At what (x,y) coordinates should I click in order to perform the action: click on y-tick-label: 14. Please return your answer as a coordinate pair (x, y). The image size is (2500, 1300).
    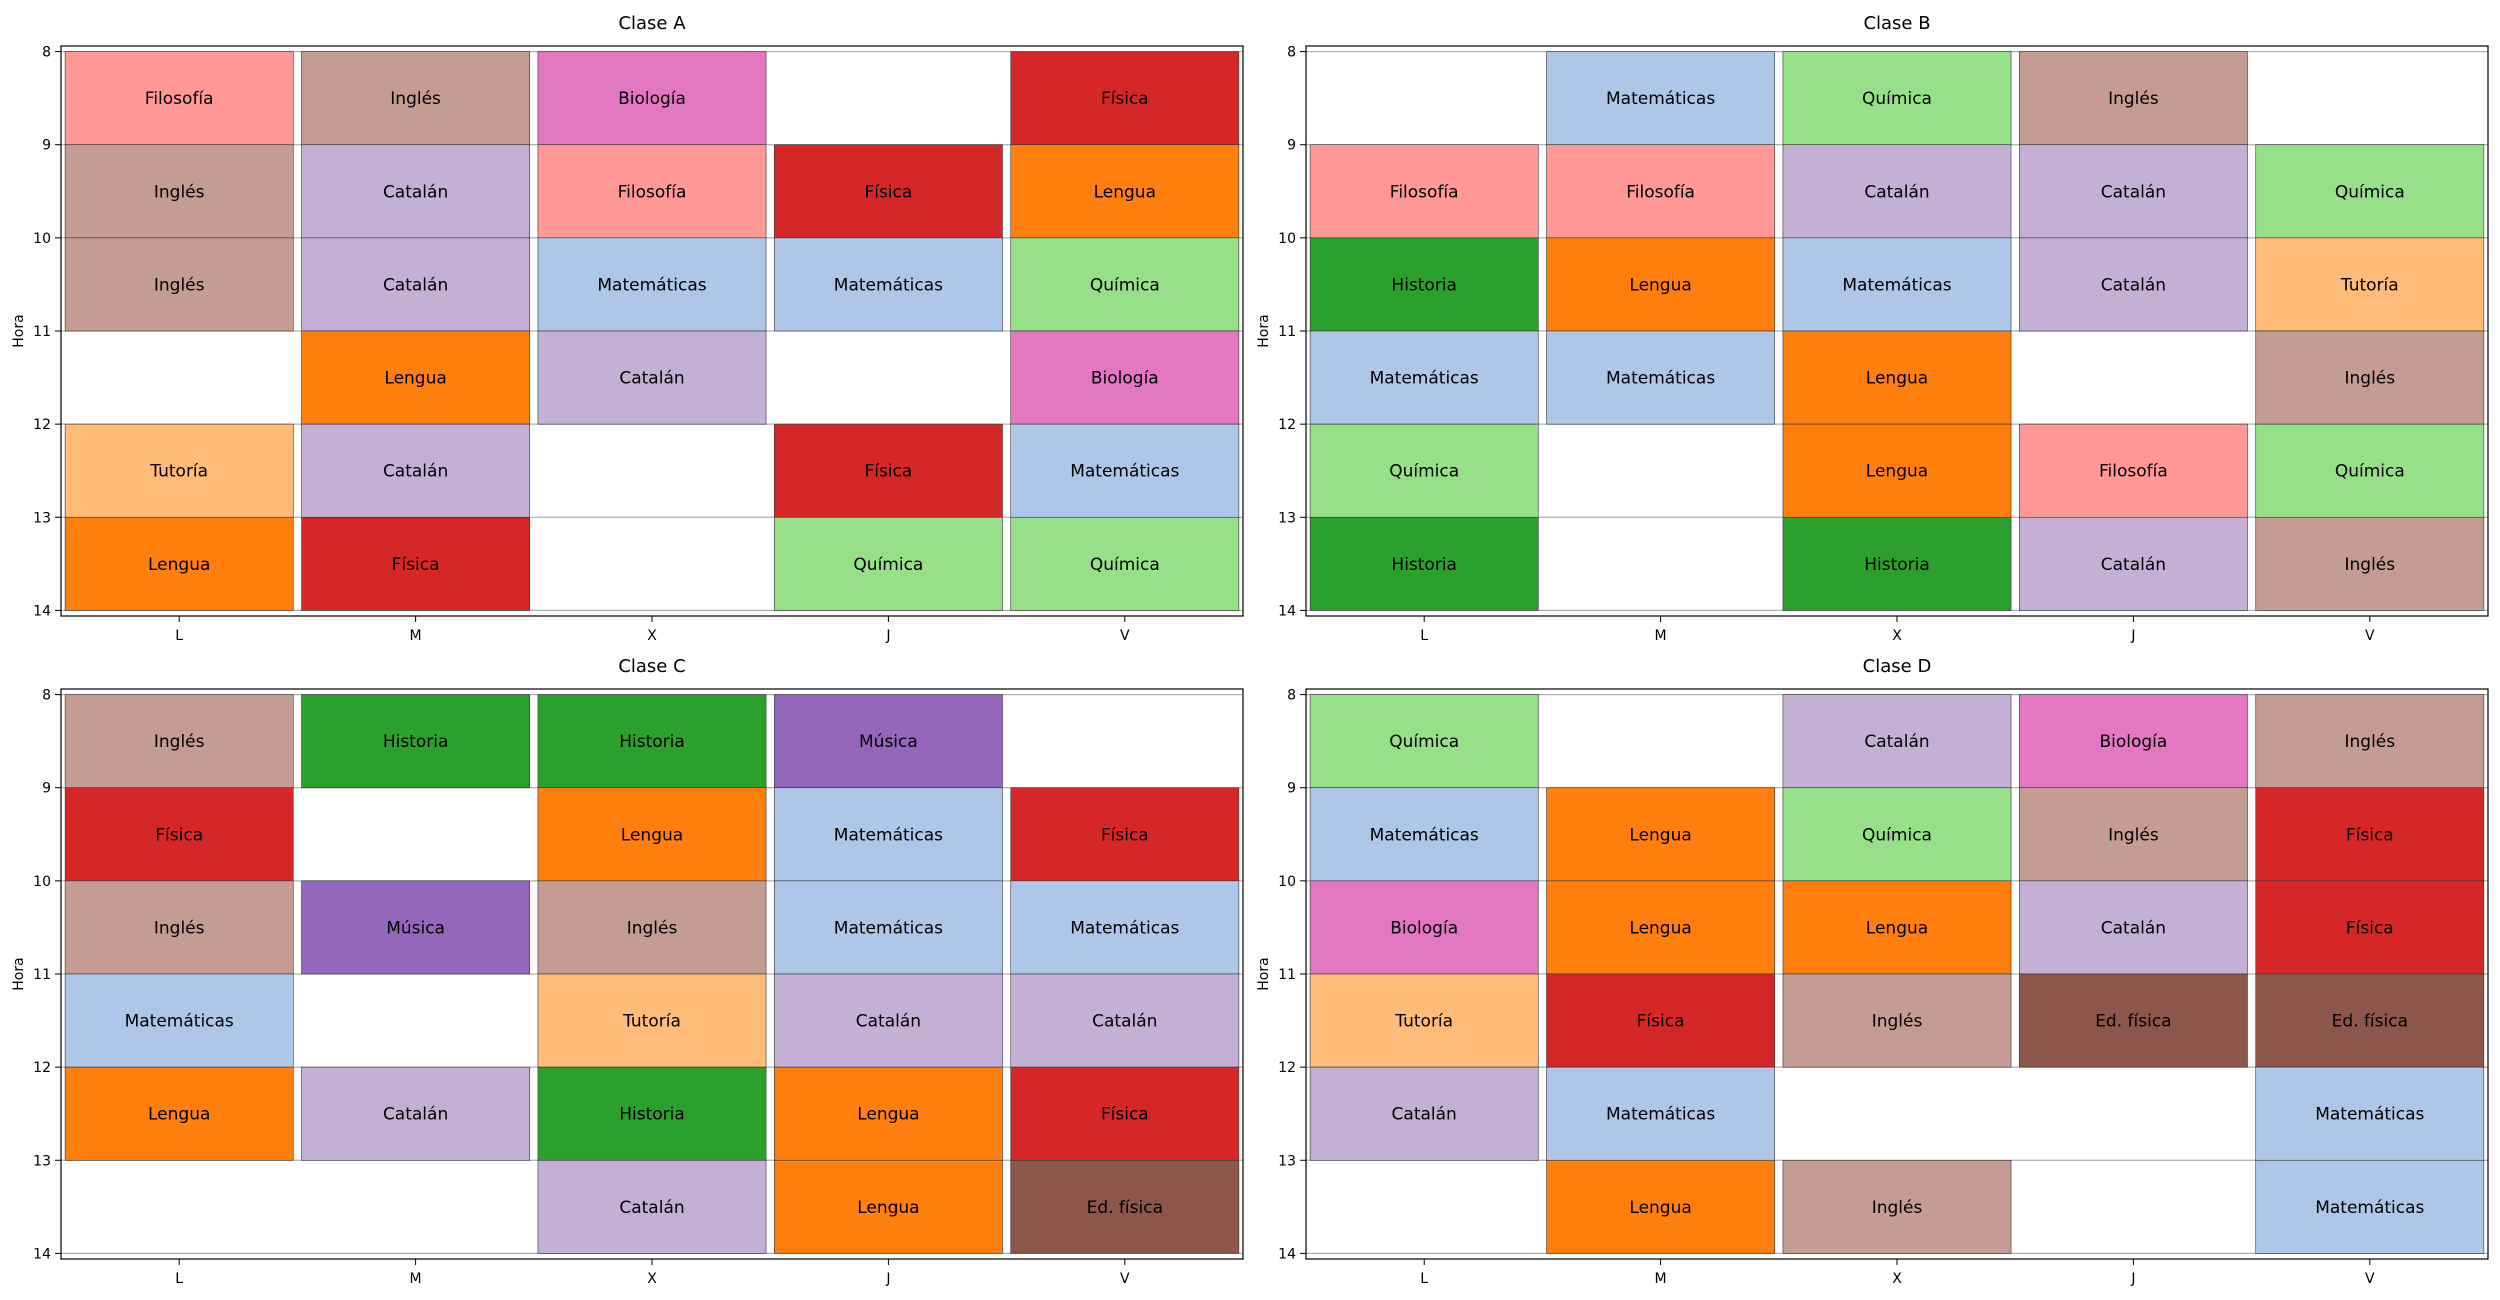
    Looking at the image, I should click on (1287, 611).